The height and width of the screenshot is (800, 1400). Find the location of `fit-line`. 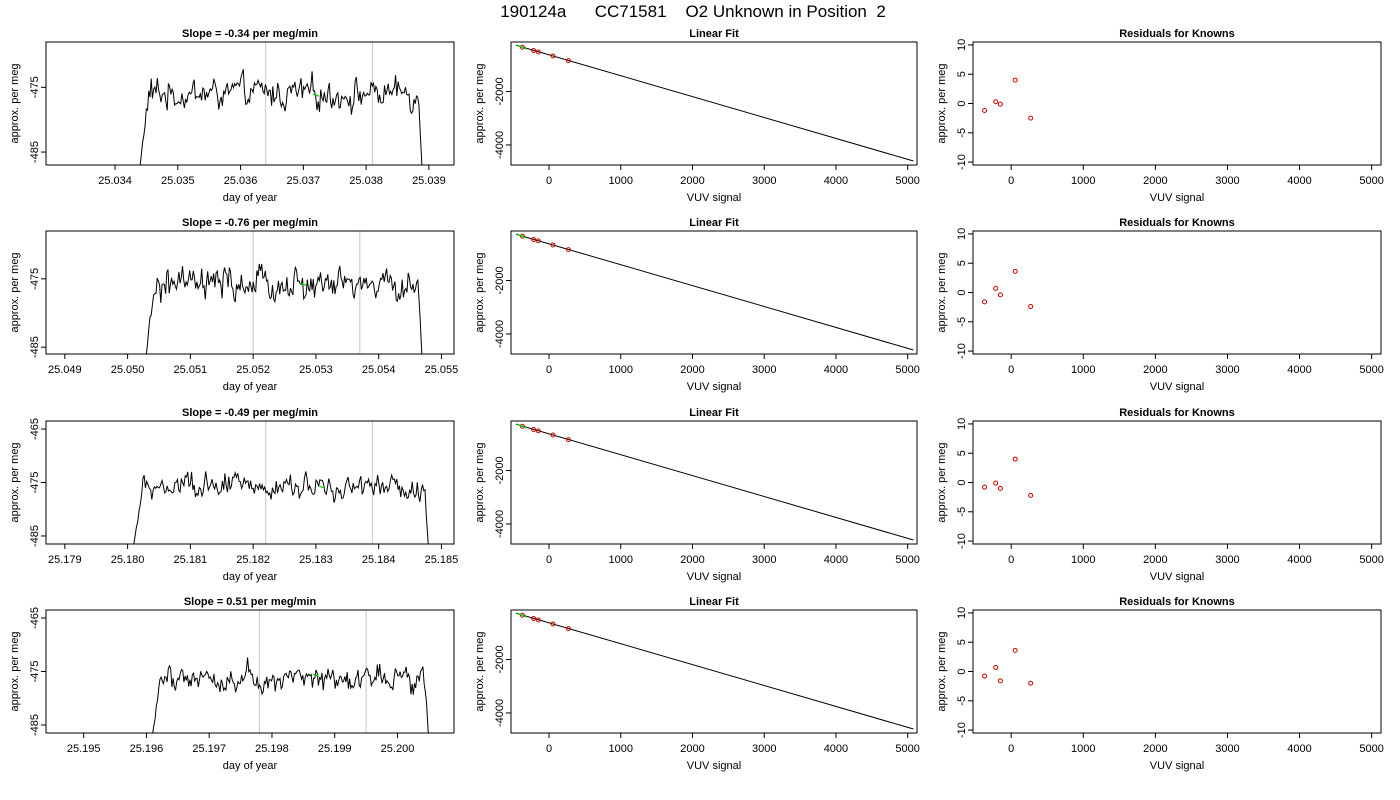

fit-line is located at coordinates (714, 482).